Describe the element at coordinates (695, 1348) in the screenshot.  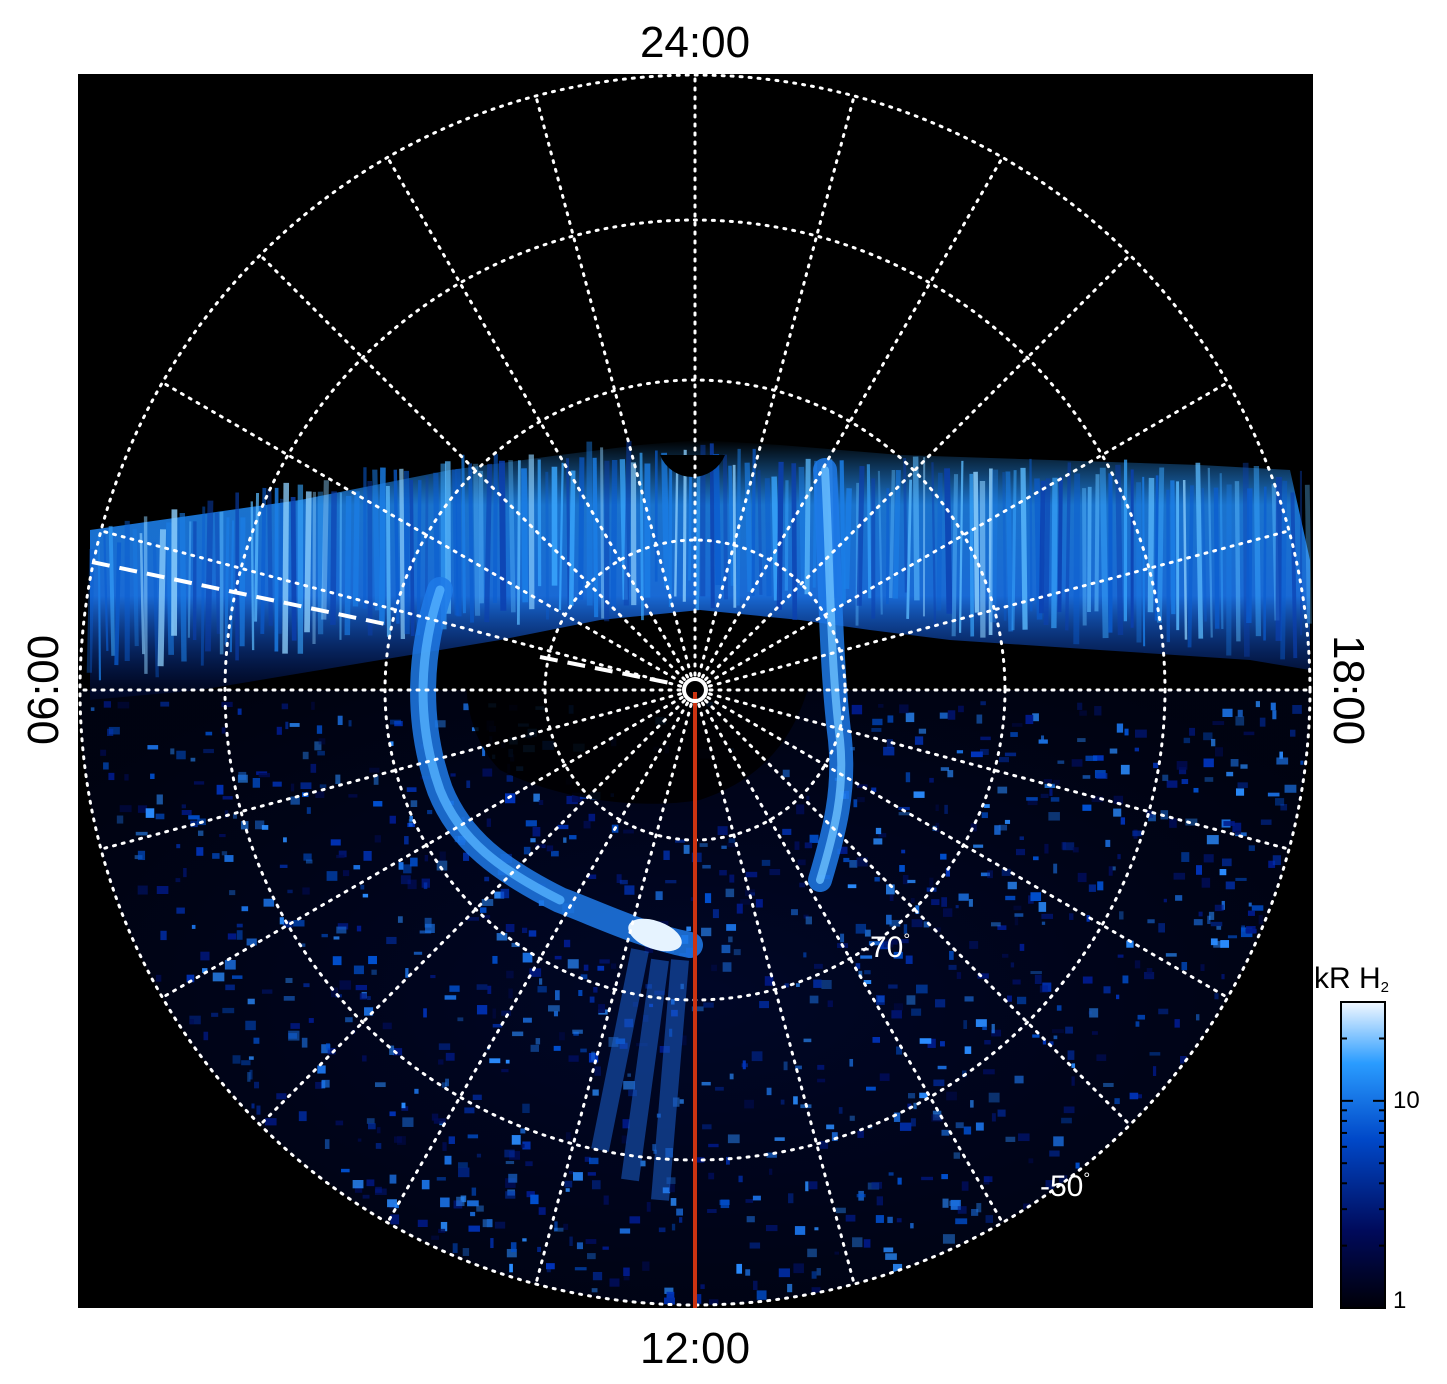
I see `local-time-label-bottom: 12:00` at that location.